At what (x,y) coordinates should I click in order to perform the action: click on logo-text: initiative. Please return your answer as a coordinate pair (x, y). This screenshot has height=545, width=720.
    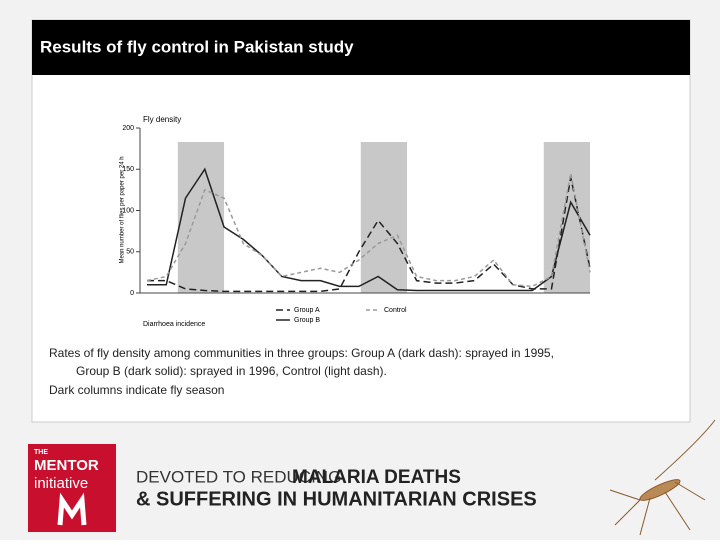
    Looking at the image, I should click on (61, 483).